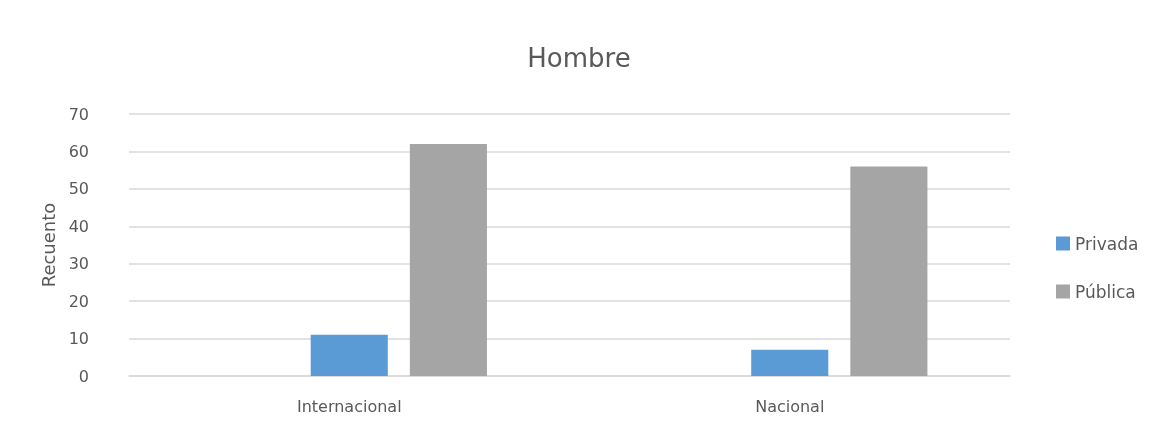  Describe the element at coordinates (78, 114) in the screenshot. I see `y-tick-label: 70` at that location.